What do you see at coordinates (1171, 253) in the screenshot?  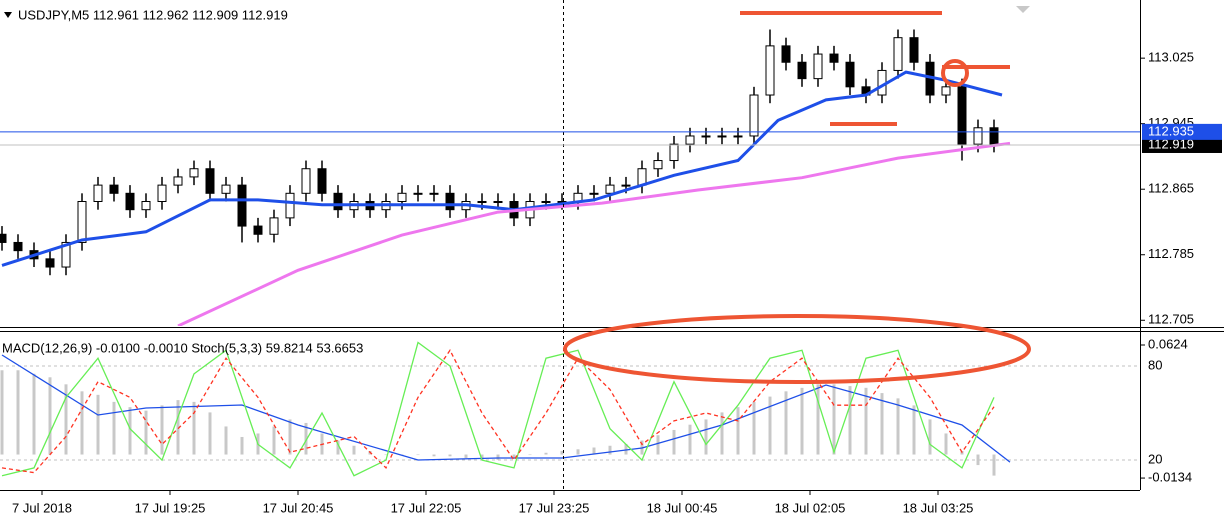 I see `y-tick-label: 112.785` at bounding box center [1171, 253].